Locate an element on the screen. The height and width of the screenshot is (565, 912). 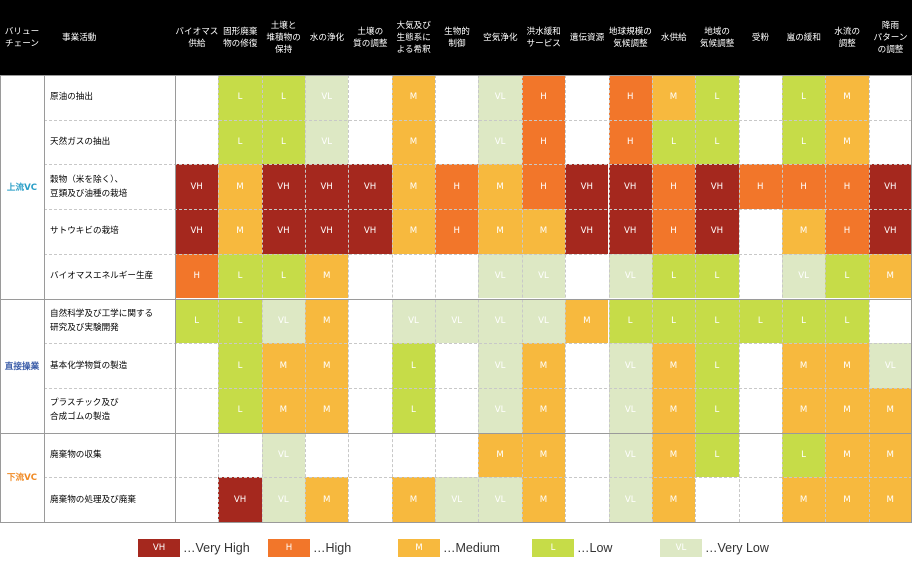
header-service: 水流の 調整 is located at coordinates (847, 37).